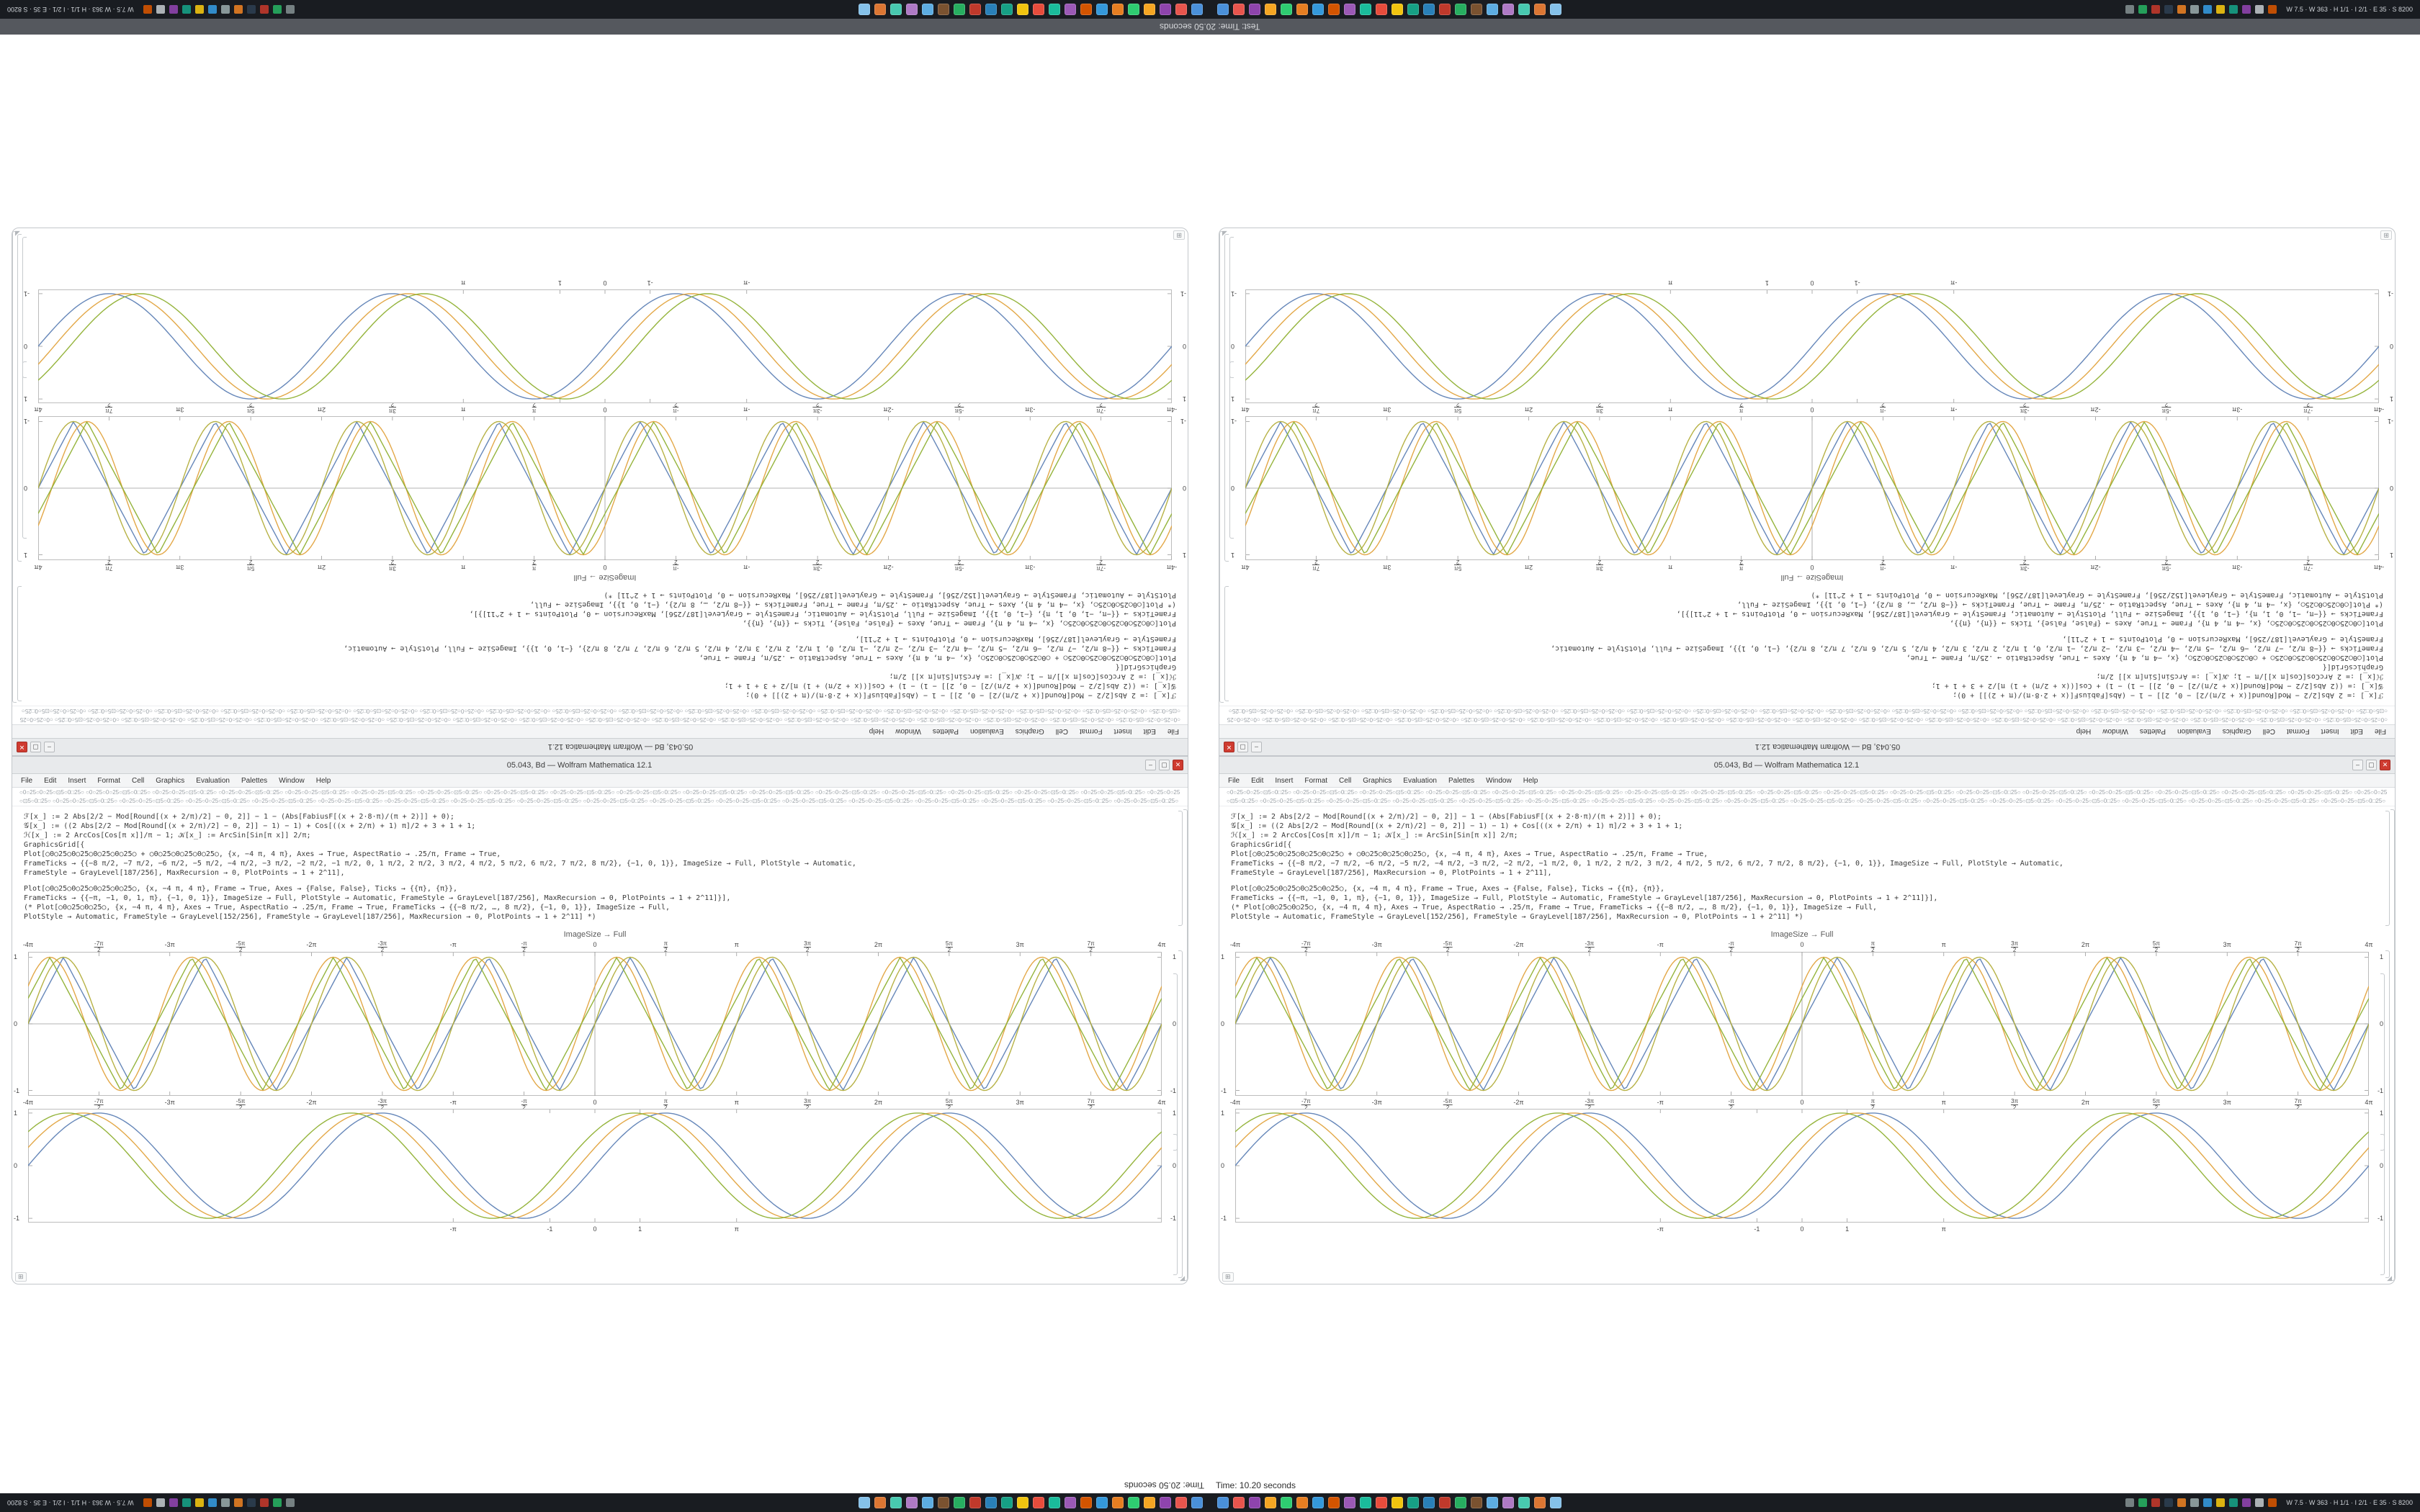 This screenshot has height=1512, width=2420. Describe the element at coordinates (1179, 235) in the screenshot. I see `magnification-widget: ⊞` at that location.